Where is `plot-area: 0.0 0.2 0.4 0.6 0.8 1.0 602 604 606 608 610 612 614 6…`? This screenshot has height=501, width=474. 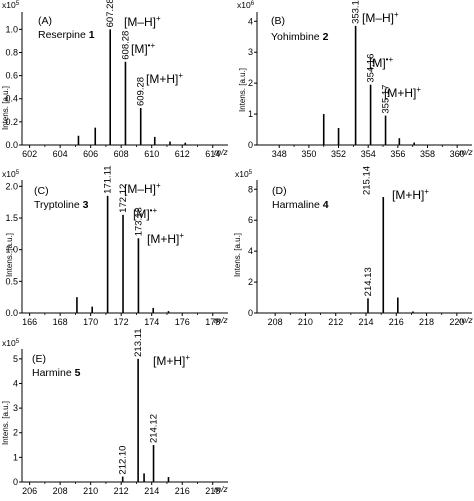 plot-area: 0.0 0.2 0.4 0.6 0.8 1.0 602 604 606 608 610 612 614 6… is located at coordinates (116, 79).